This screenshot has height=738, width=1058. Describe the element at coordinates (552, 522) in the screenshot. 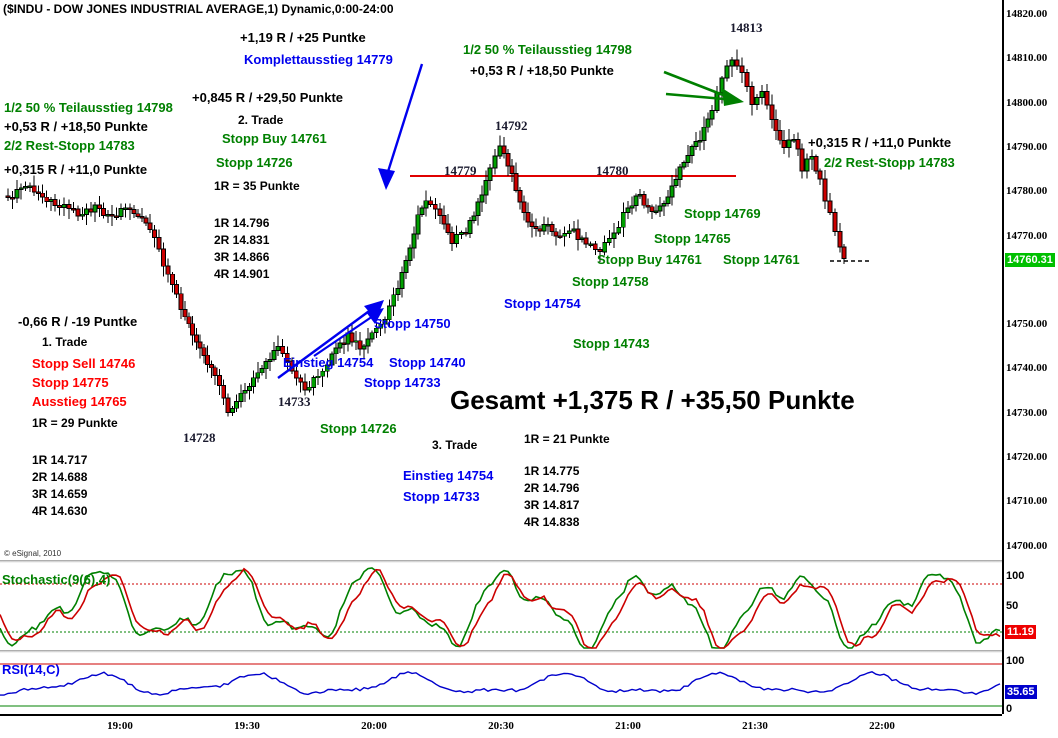

I see `ann-trade3-target-4: 4R 14.838` at that location.